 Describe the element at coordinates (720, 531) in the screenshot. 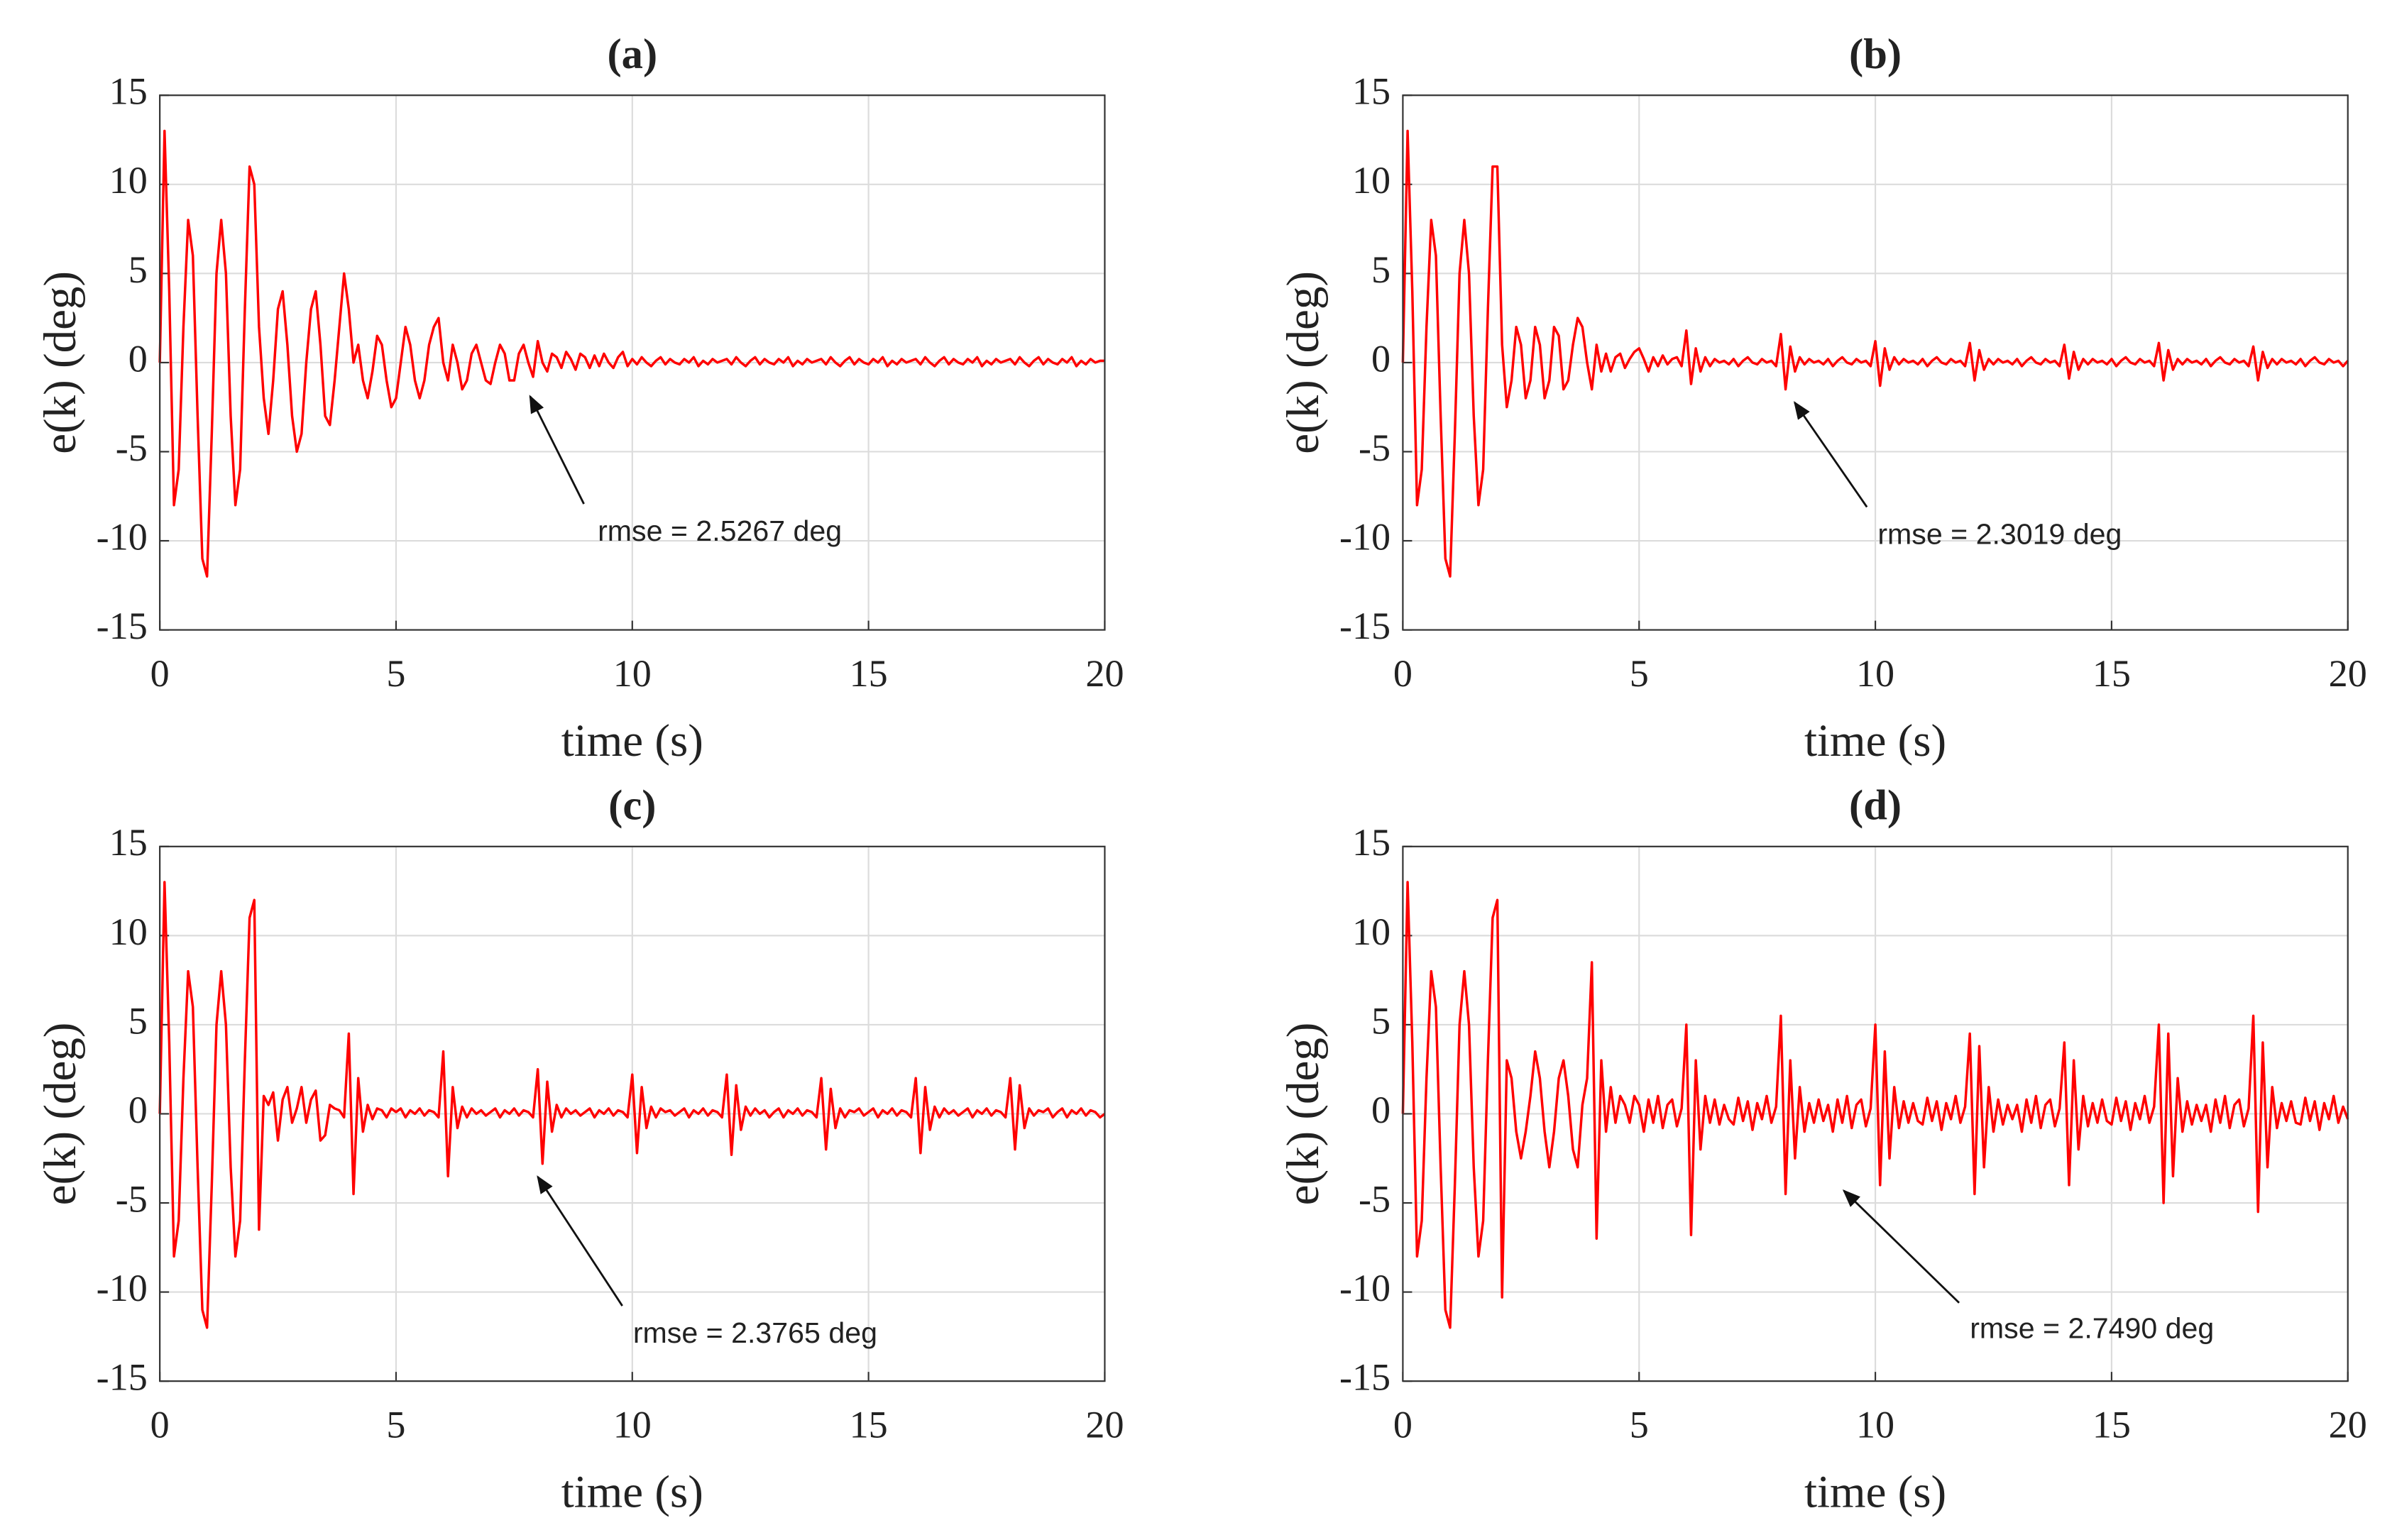

I see `annotation: rmse = 2.5267 deg` at that location.